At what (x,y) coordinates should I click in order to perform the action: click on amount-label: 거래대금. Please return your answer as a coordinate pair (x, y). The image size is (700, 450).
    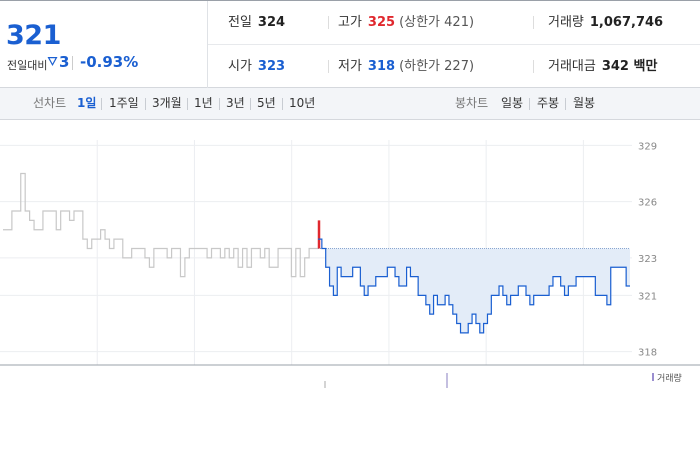
    Looking at the image, I should click on (572, 66).